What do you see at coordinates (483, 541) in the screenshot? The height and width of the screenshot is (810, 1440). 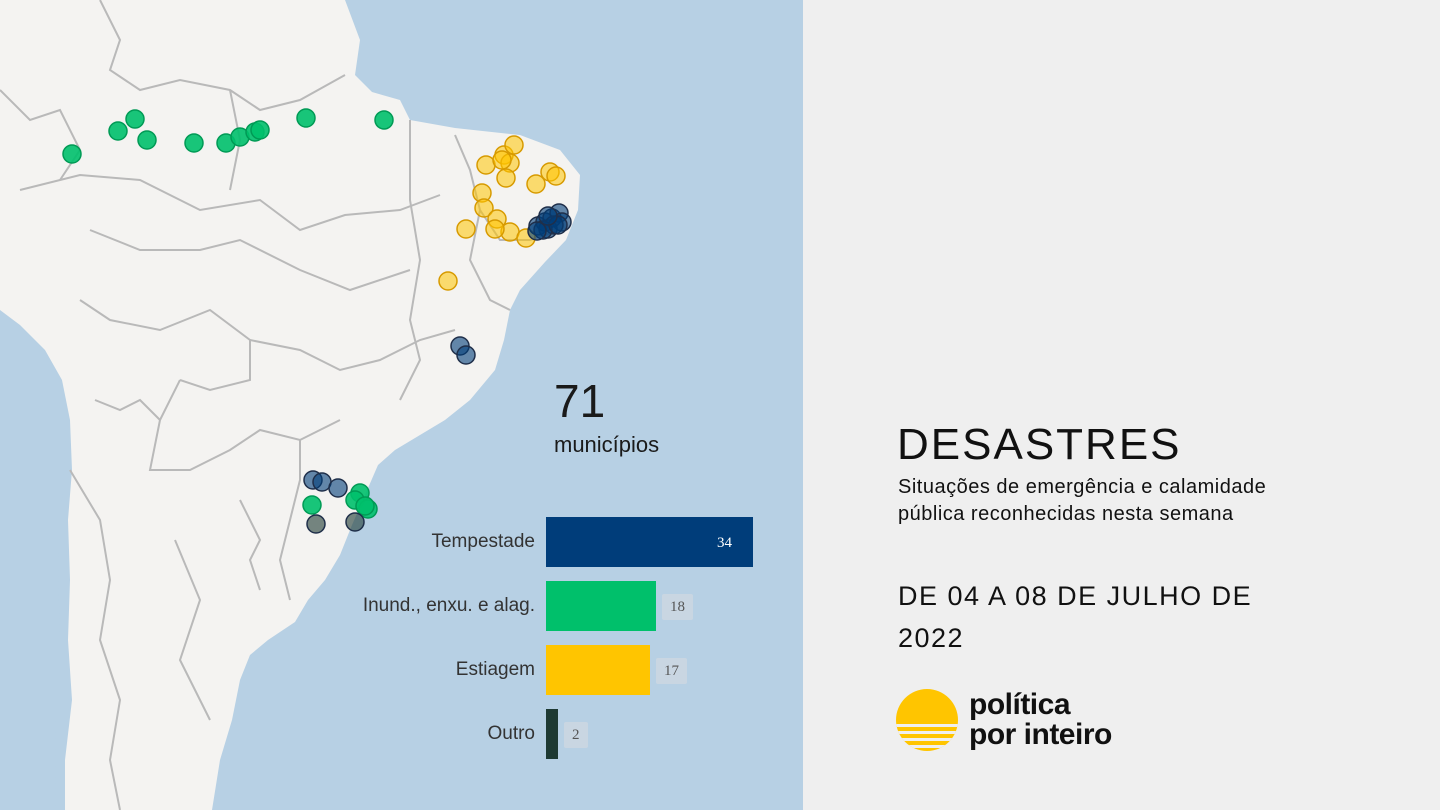 I see `legend-label: Tempestade` at bounding box center [483, 541].